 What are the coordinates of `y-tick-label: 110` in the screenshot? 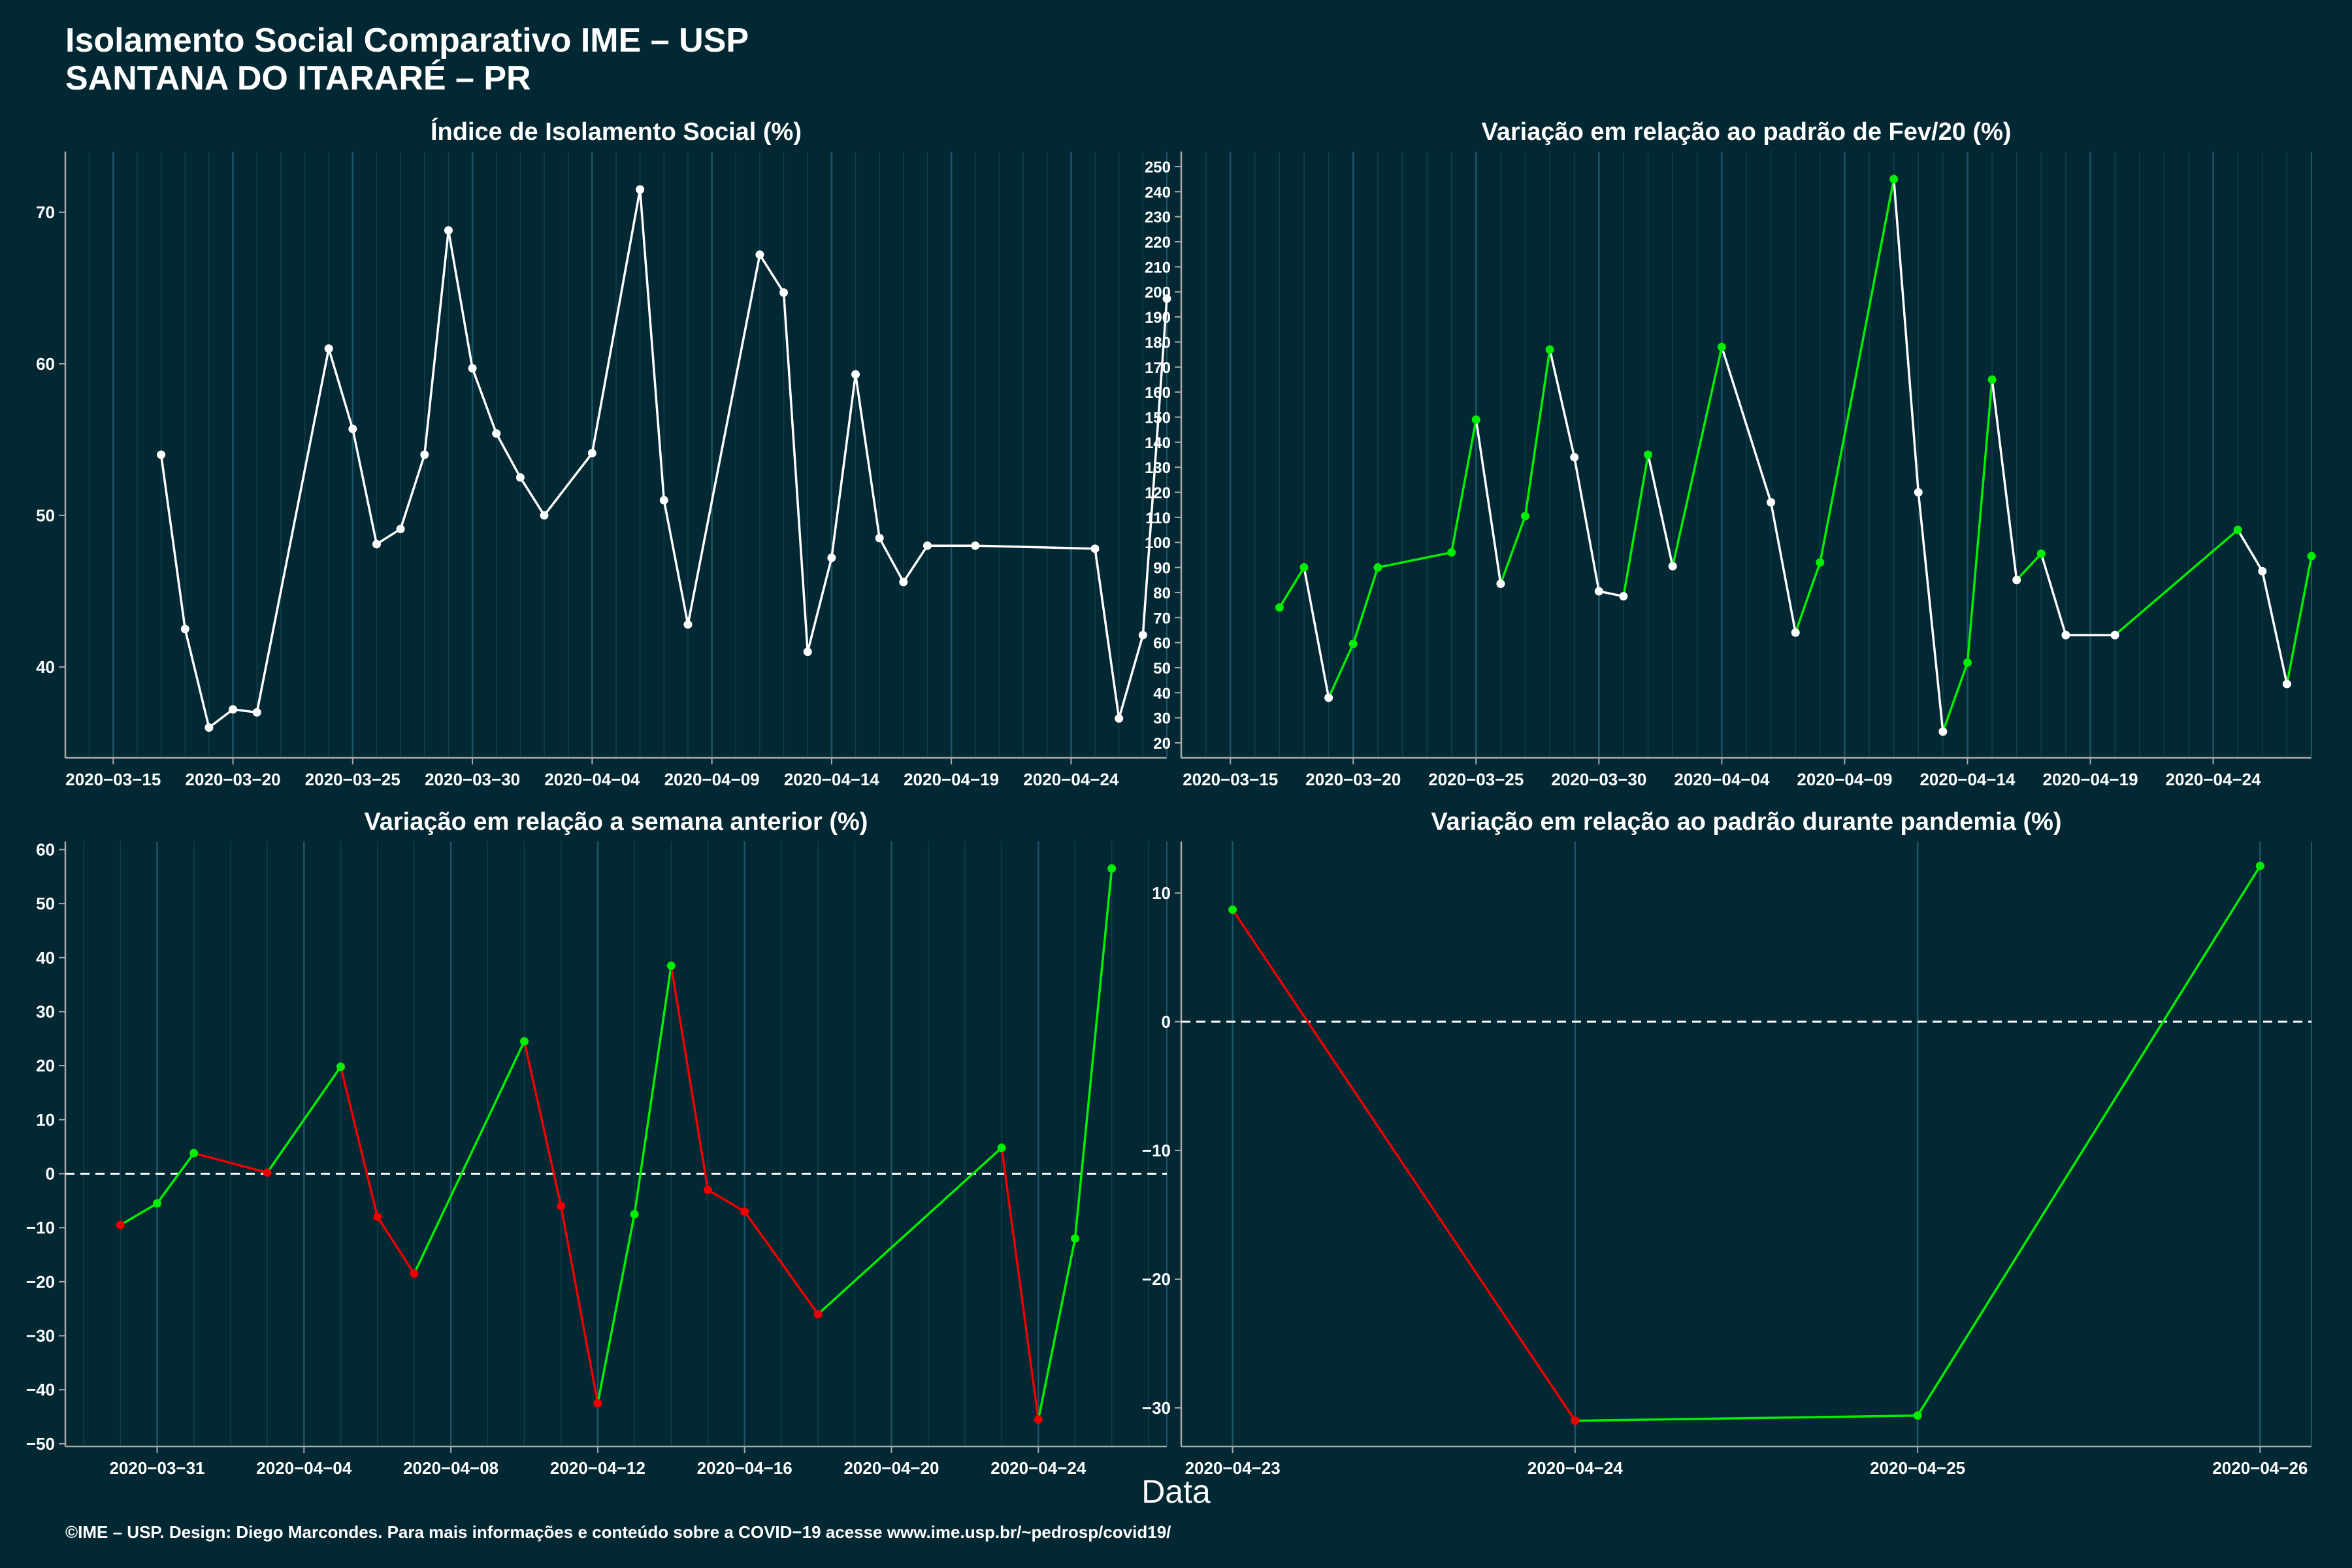 It's located at (1158, 518).